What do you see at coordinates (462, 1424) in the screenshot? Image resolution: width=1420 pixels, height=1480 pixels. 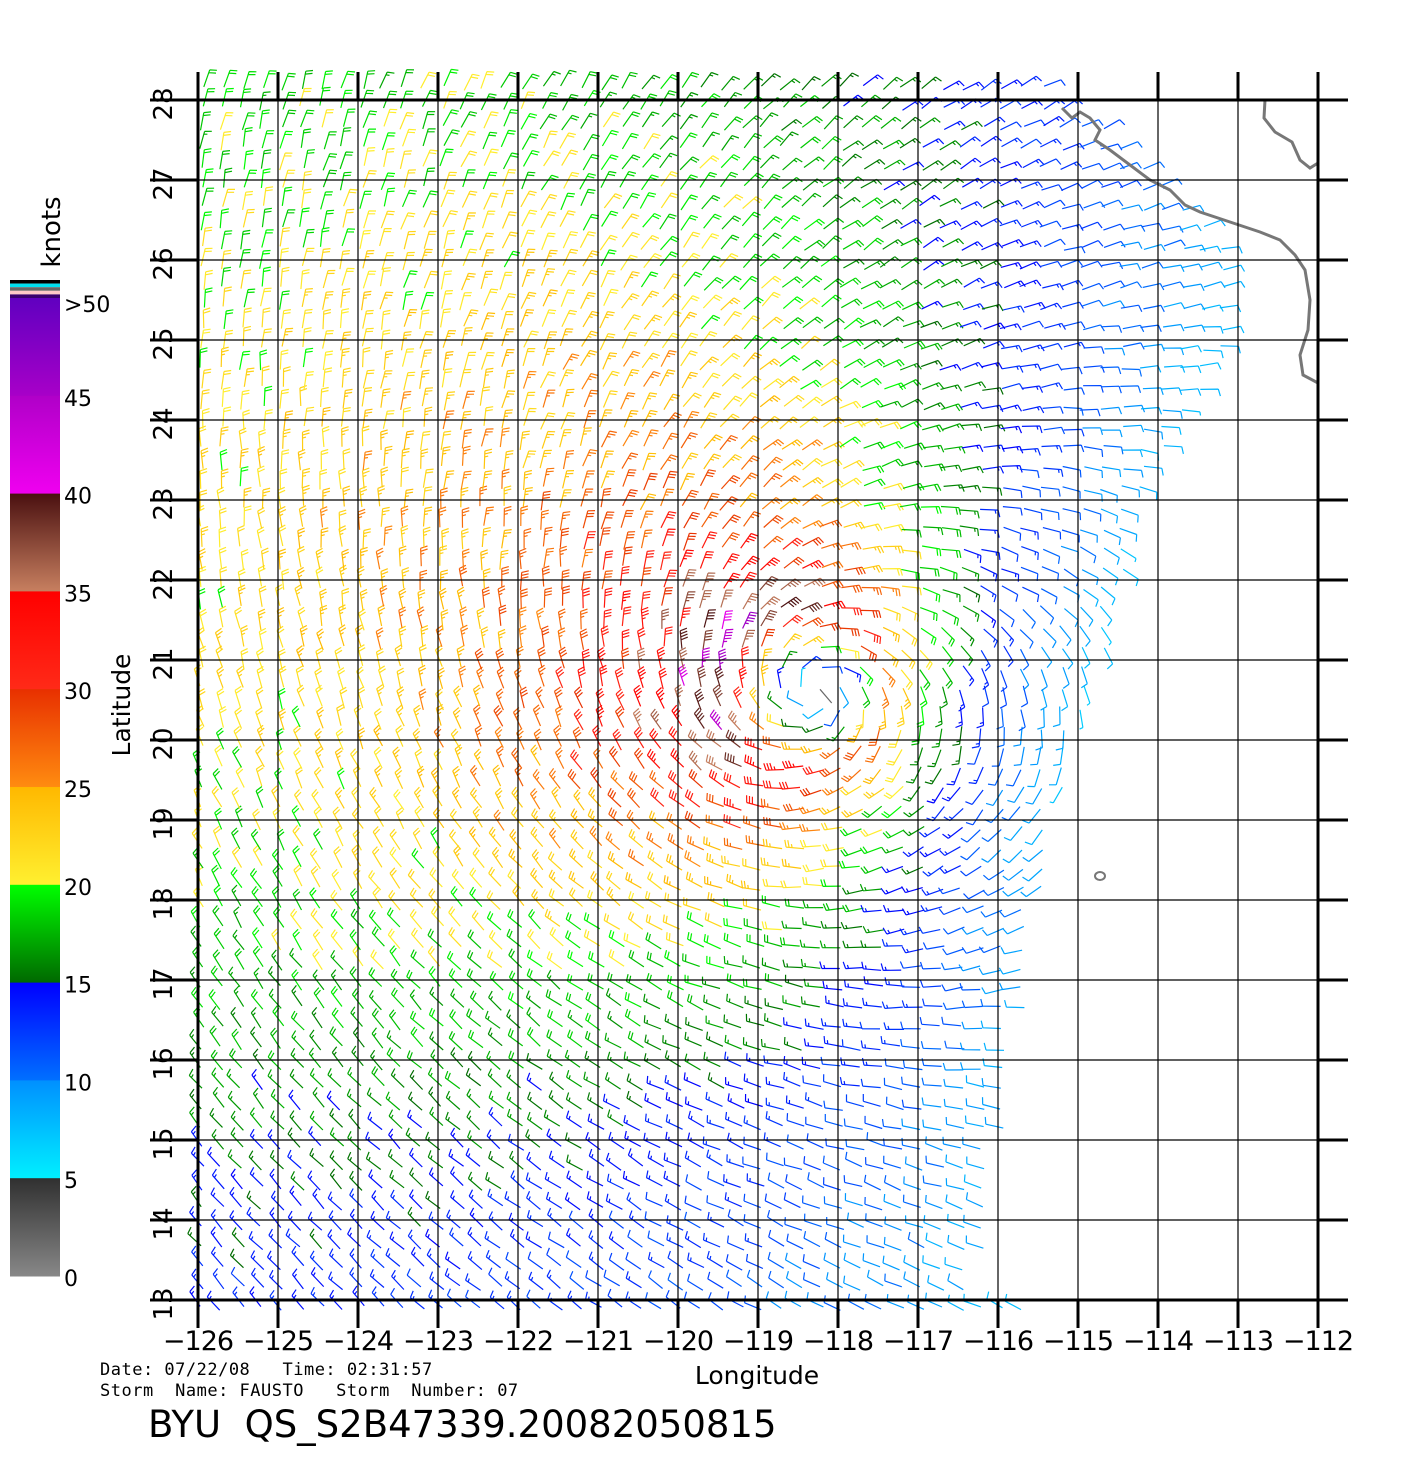 I see `product-title: BYU QS_S2B47339.20082050815` at bounding box center [462, 1424].